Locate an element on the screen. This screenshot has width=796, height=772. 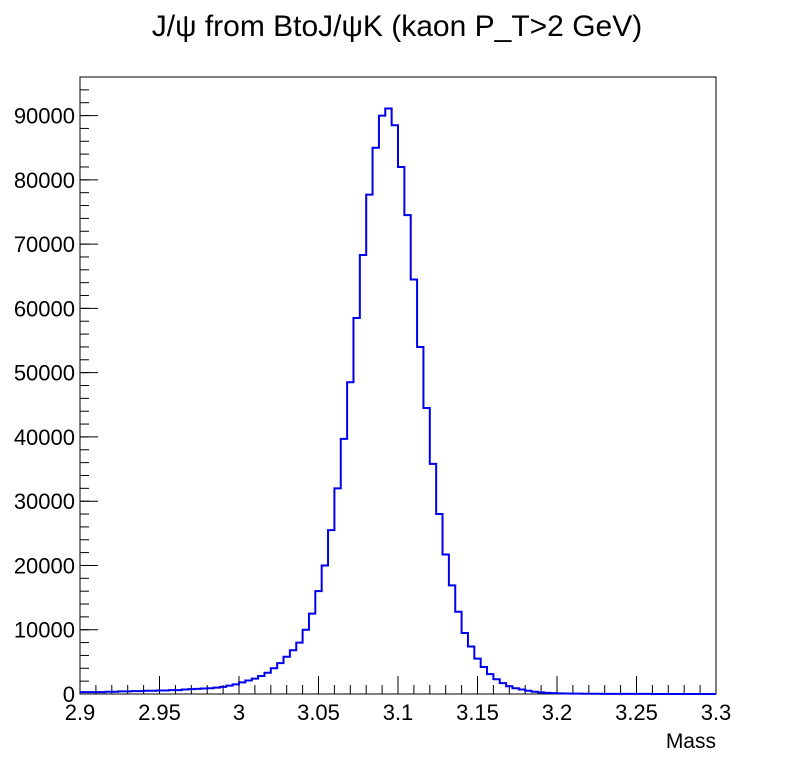
y-tick-label: 10000 is located at coordinates (44, 630).